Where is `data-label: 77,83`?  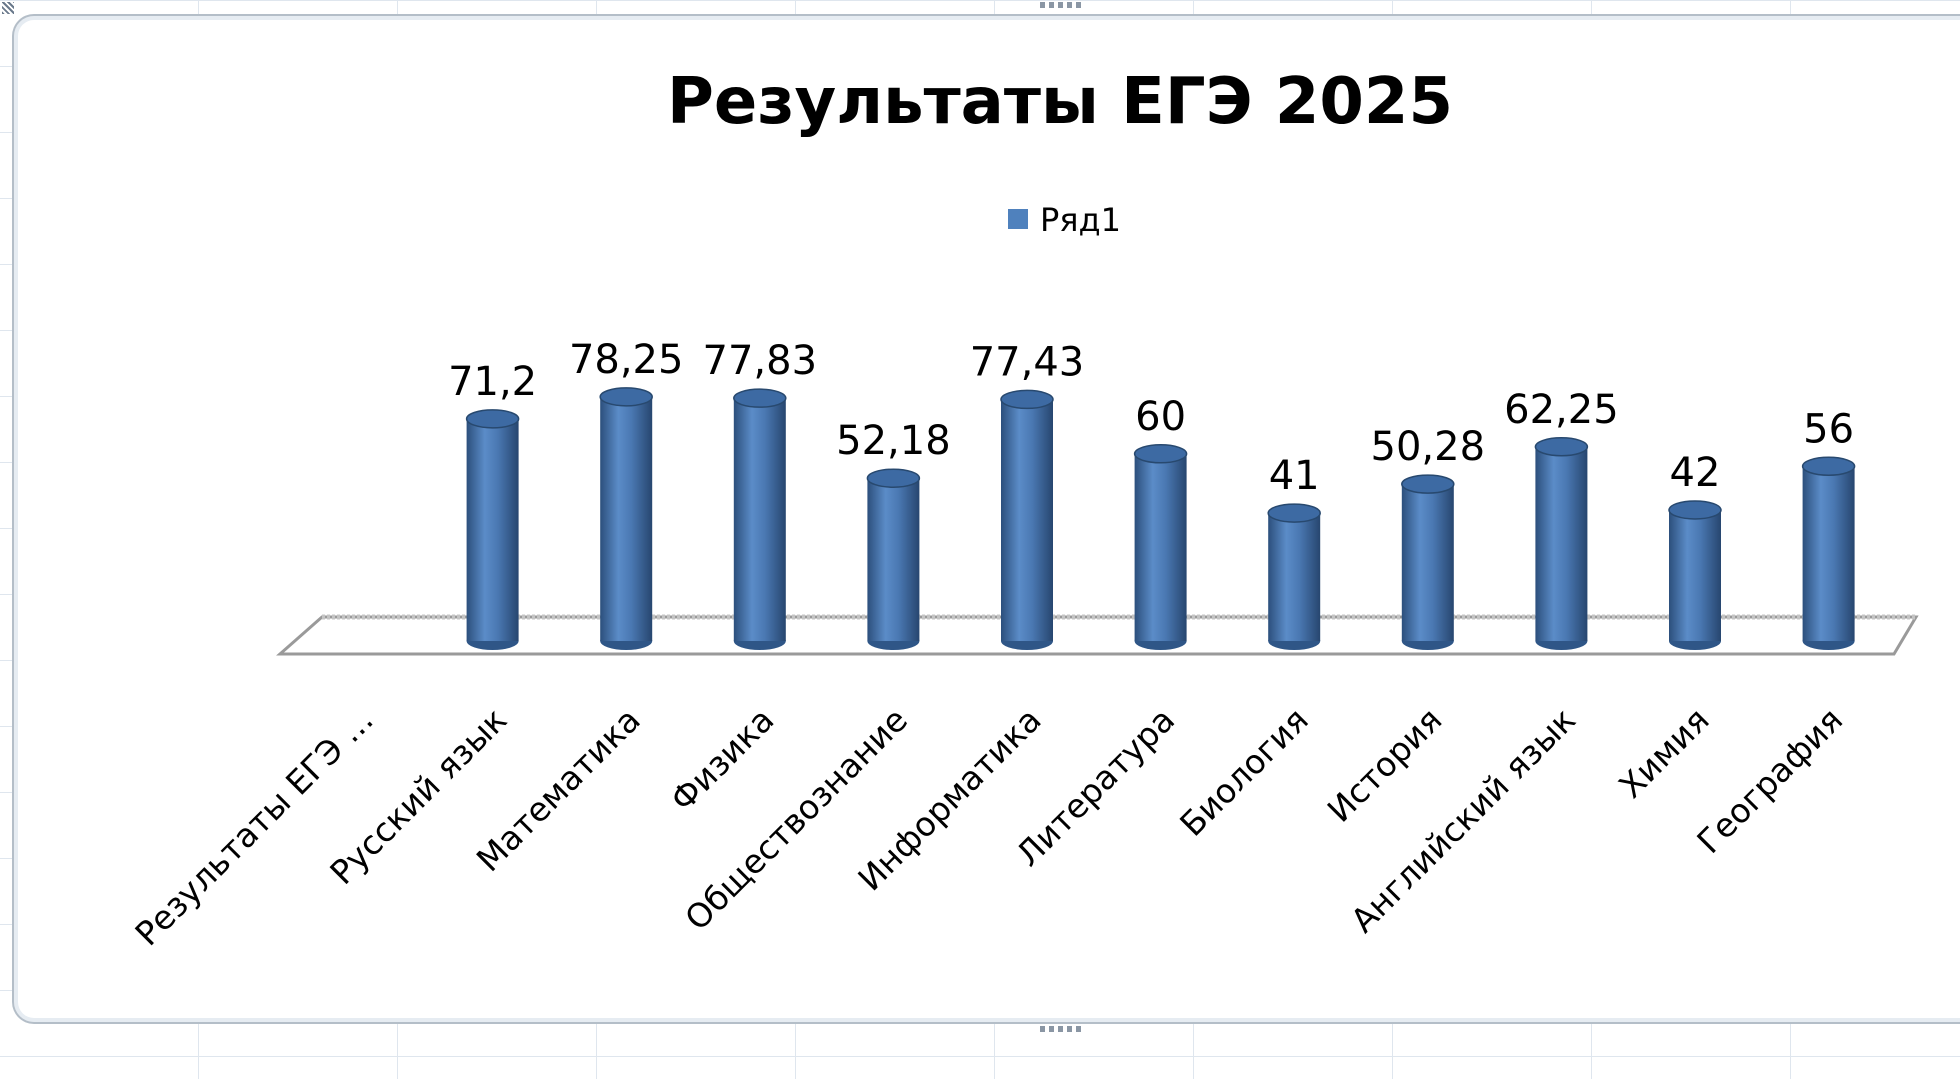
data-label: 77,83 is located at coordinates (760, 361).